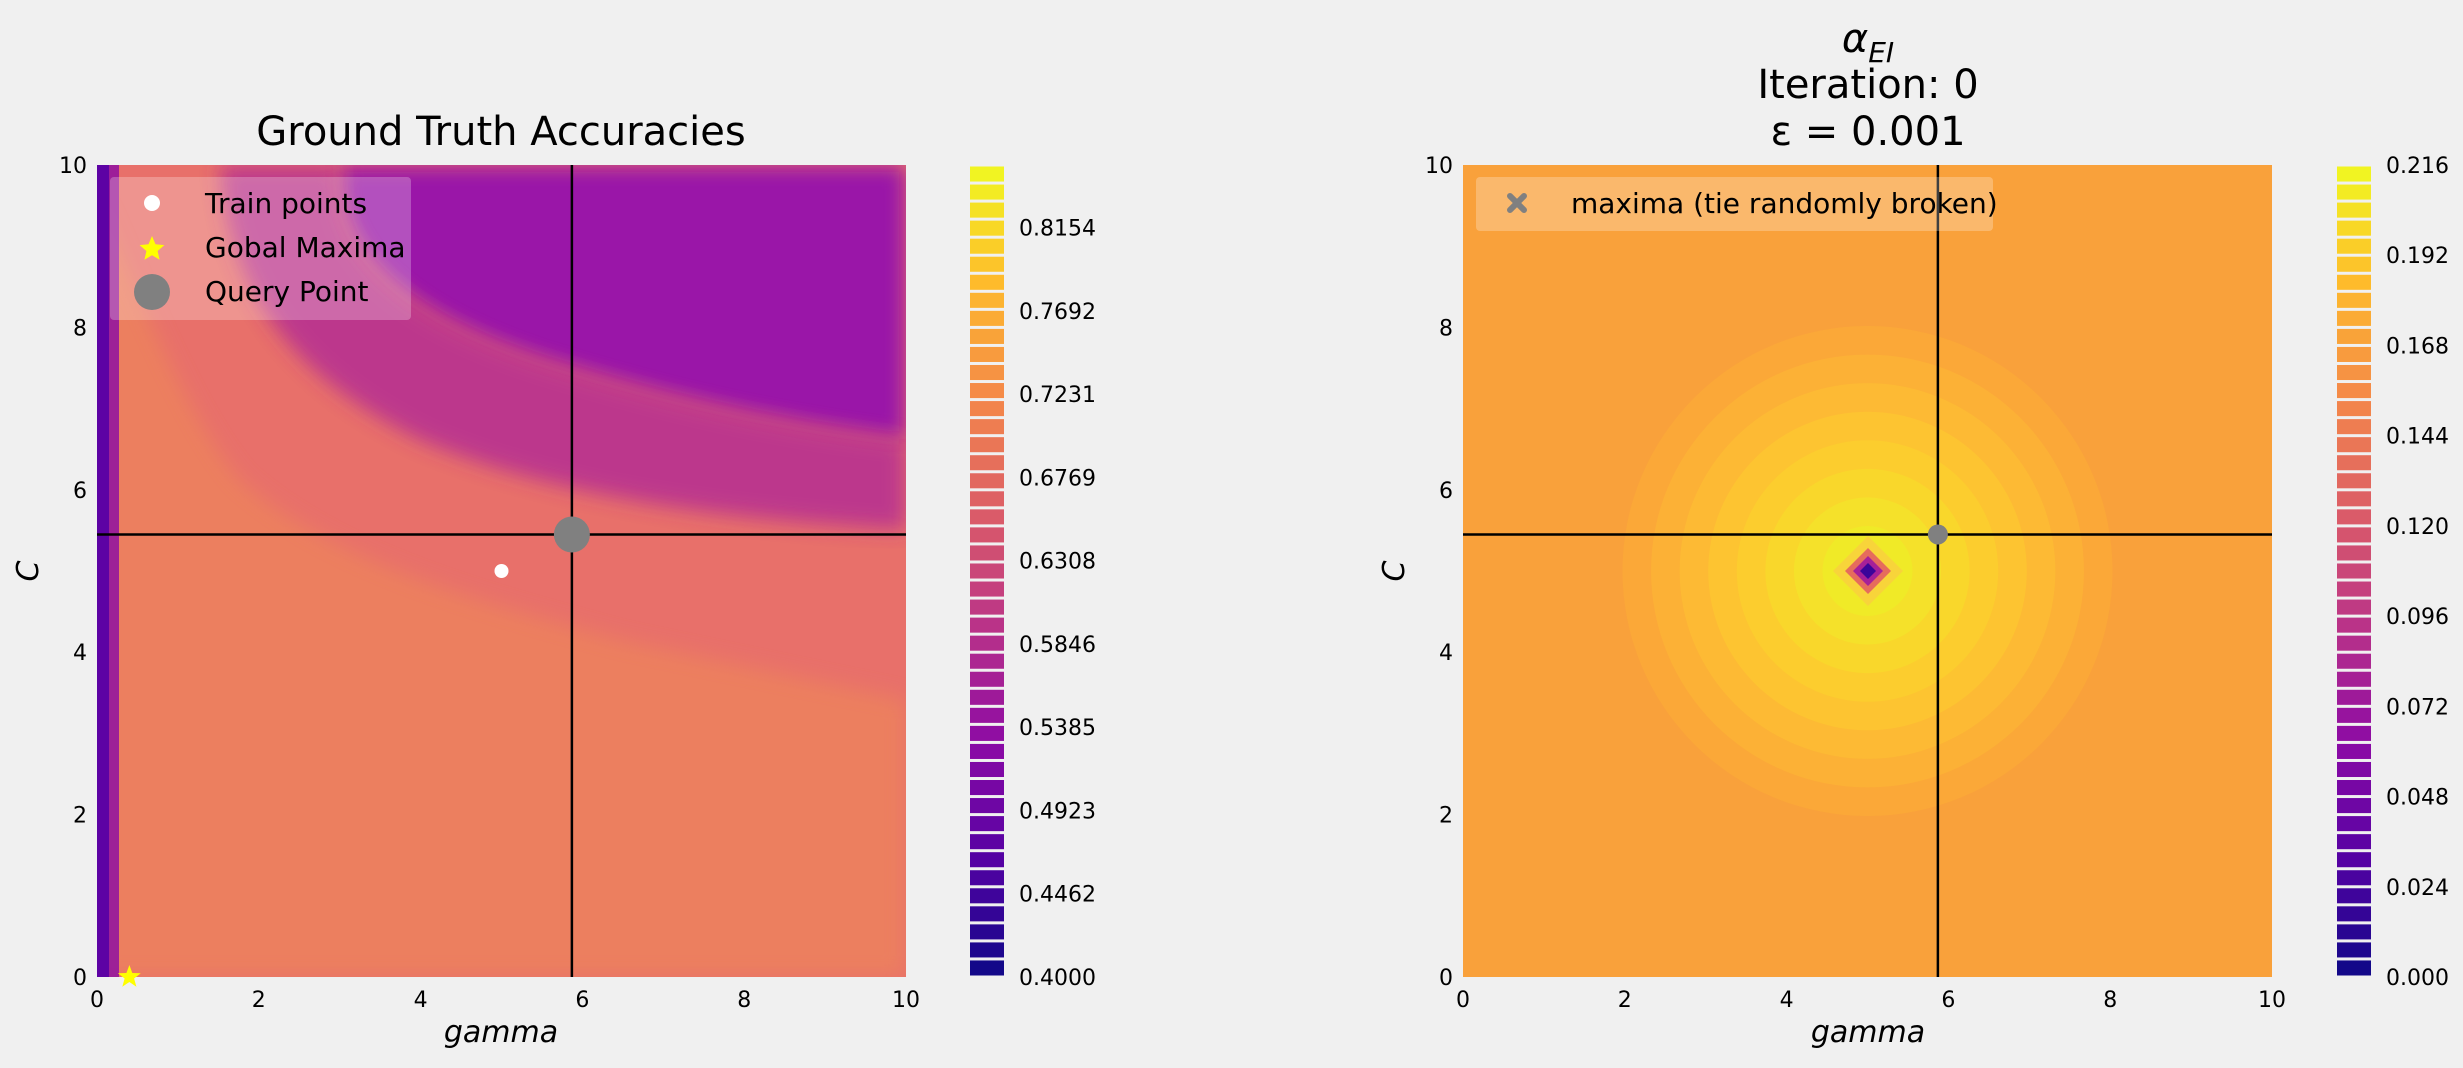  I want to click on right-colorbar-tick-label: 0.192, so click(2417, 256).